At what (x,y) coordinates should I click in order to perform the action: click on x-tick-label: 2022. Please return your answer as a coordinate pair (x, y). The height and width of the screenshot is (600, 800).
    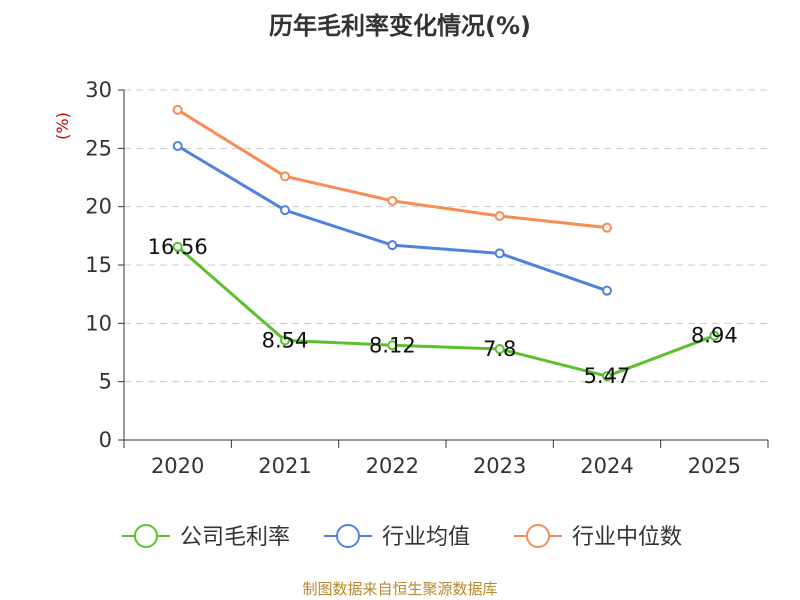
    Looking at the image, I should click on (392, 466).